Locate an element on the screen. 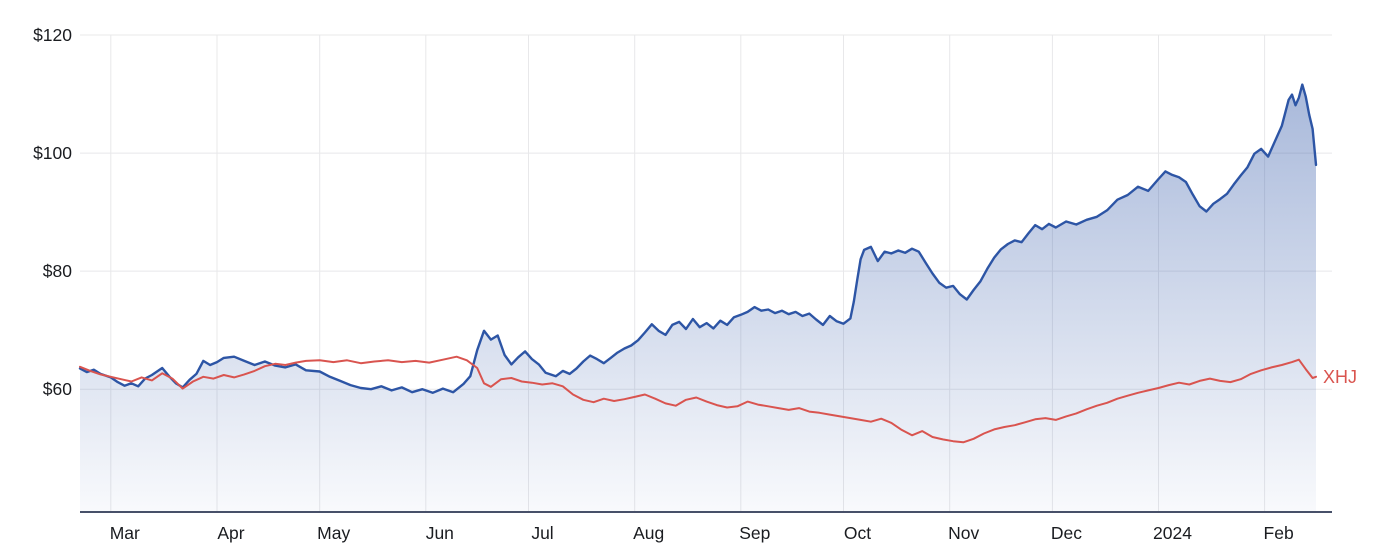 The image size is (1376, 558). x-tick-label: Jul is located at coordinates (542, 533).